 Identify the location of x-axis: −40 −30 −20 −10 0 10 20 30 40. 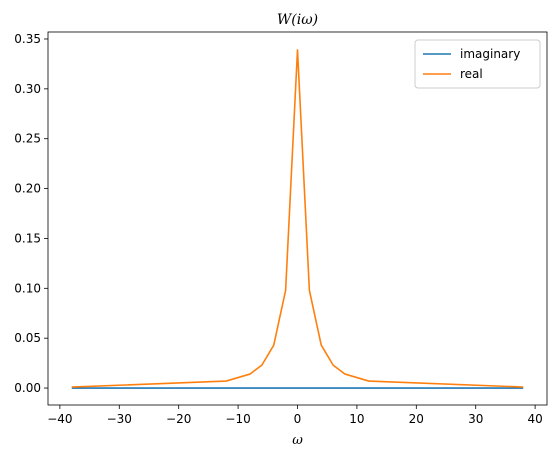
(295, 415).